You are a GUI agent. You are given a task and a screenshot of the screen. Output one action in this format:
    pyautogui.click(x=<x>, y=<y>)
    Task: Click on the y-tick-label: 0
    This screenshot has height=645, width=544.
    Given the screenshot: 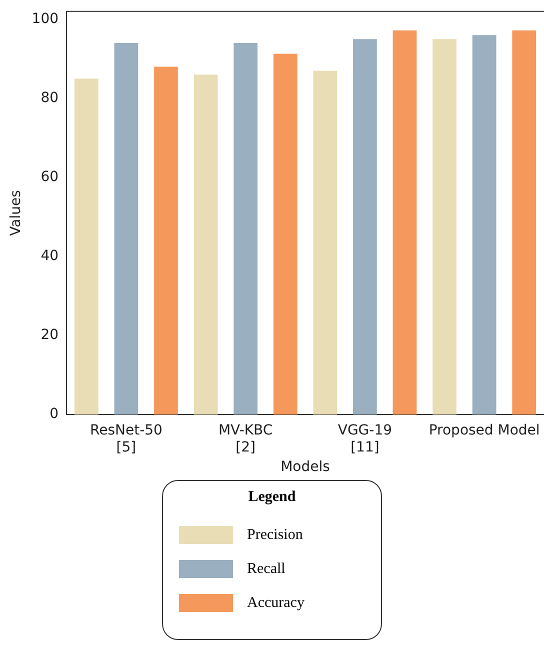 What is the action you would take?
    pyautogui.click(x=54, y=414)
    